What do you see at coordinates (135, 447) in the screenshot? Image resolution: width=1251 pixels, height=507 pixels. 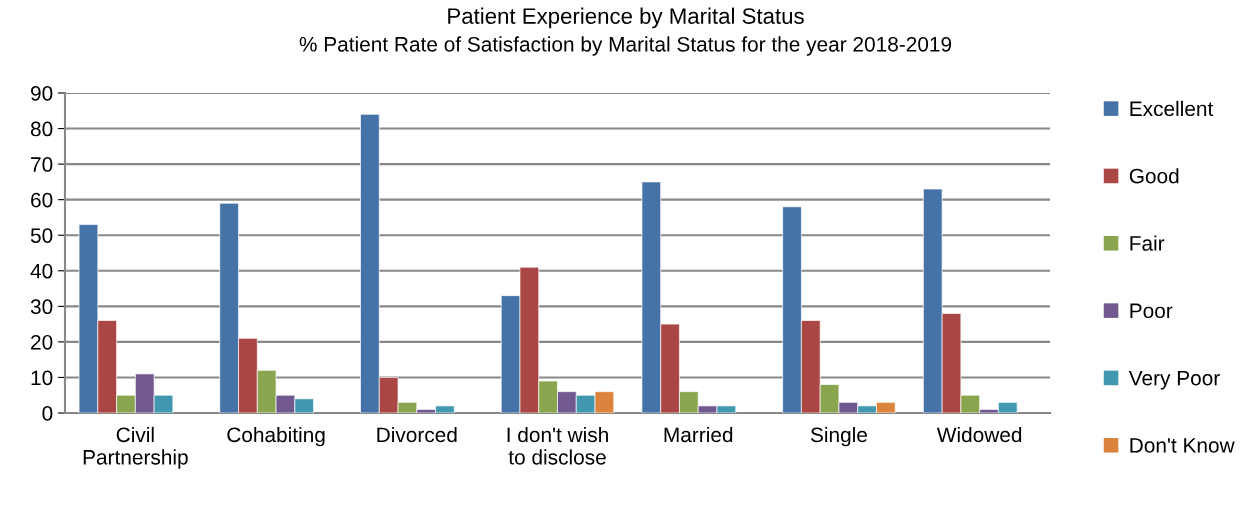 I see `x-tick-label: Civil Partnership` at bounding box center [135, 447].